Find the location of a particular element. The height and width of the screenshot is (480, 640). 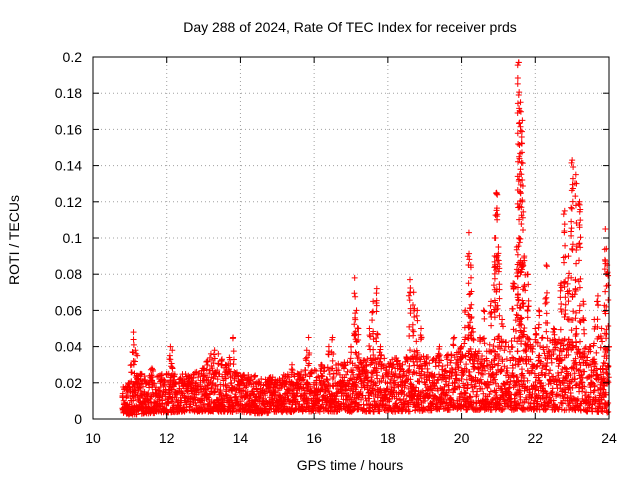

y-tick-label: 0.06 is located at coordinates (68, 310).